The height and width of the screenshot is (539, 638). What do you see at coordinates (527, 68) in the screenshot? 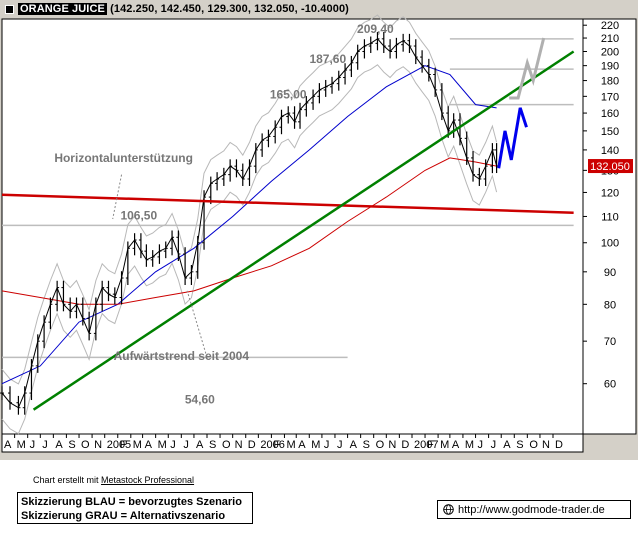
I see `scenario-grey` at bounding box center [527, 68].